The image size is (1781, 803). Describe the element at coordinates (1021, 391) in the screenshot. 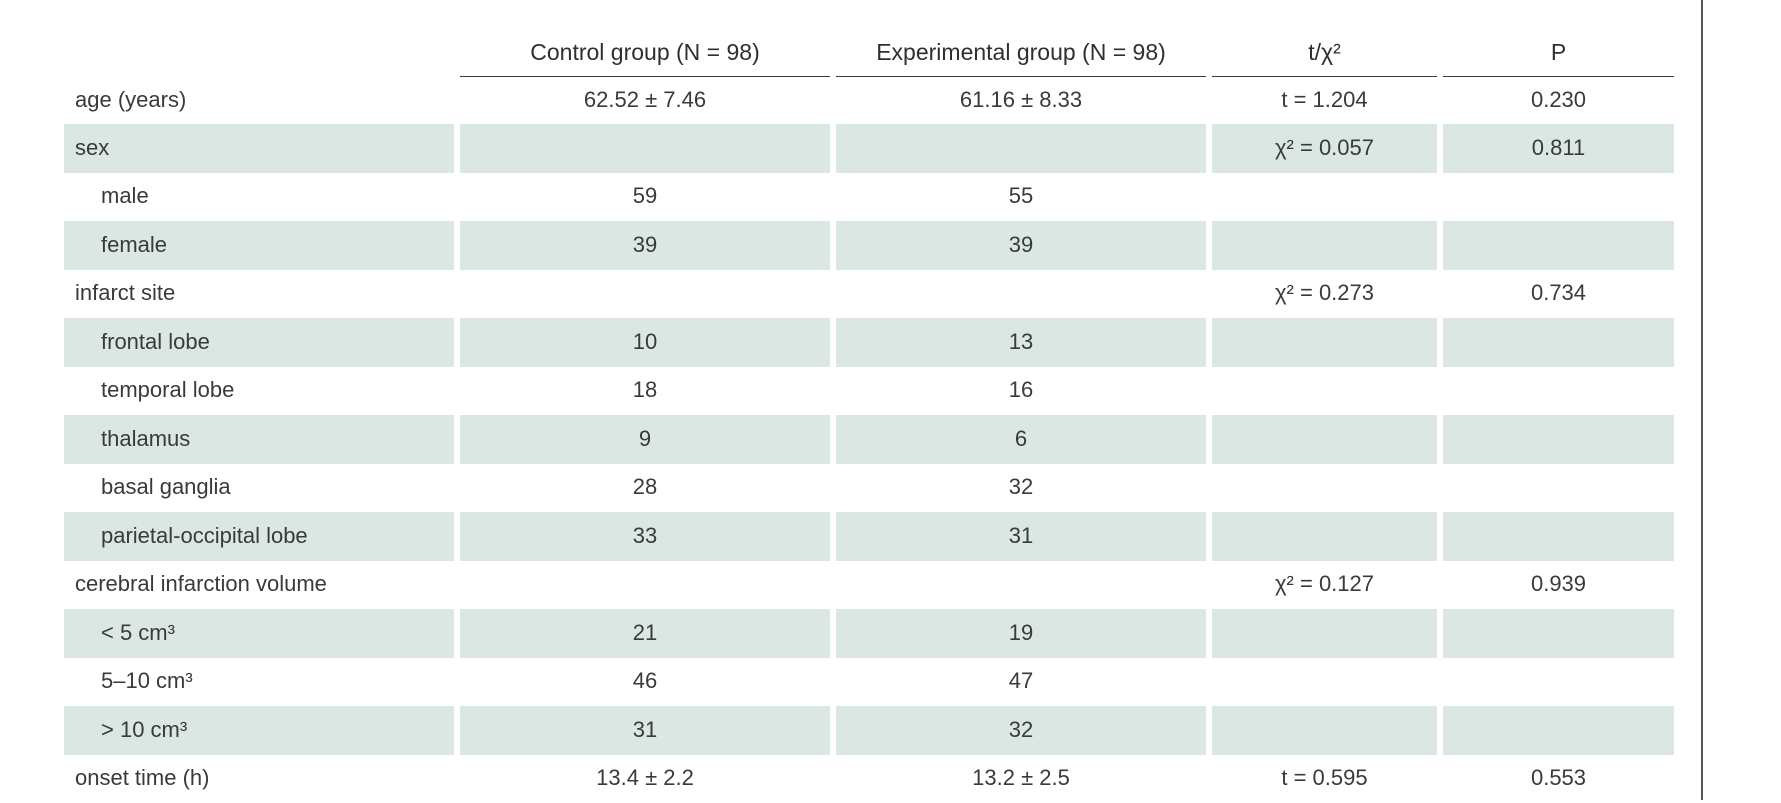

I see `experimental-value: 16` at that location.